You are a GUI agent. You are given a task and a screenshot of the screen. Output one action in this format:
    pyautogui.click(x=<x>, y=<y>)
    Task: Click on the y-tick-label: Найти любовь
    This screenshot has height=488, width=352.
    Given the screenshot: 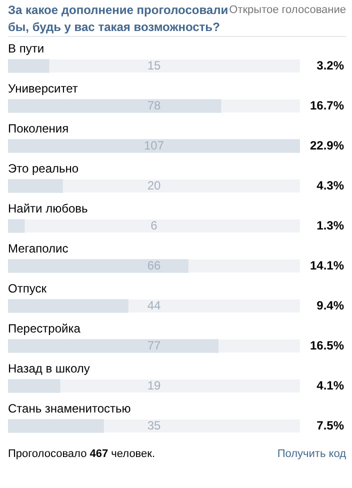 What is the action you would take?
    pyautogui.click(x=48, y=208)
    